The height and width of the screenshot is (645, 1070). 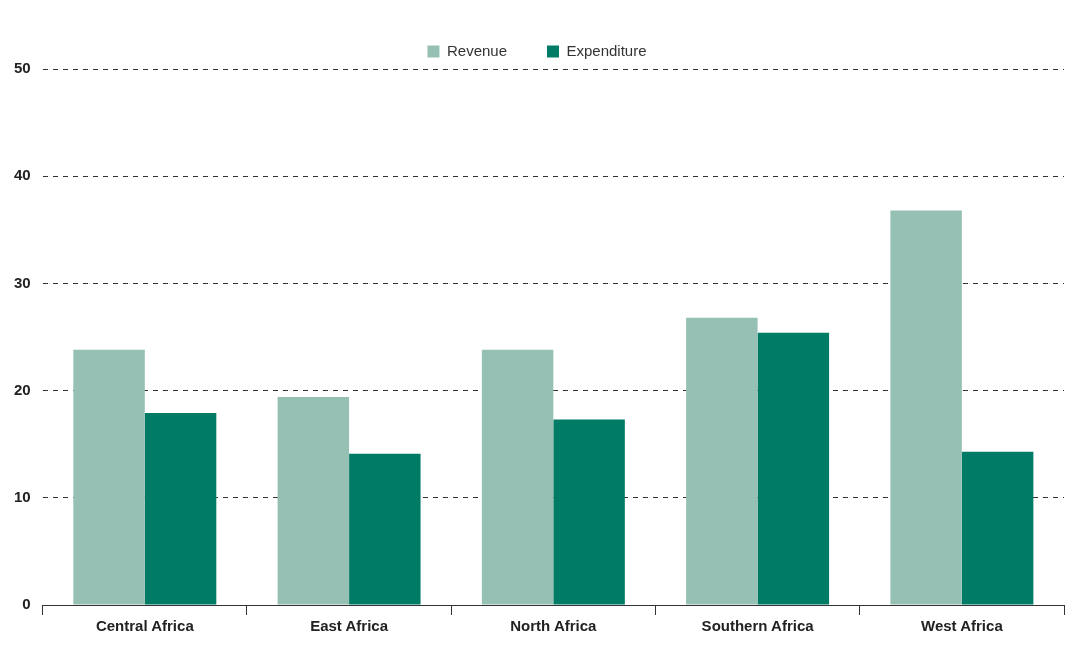 I want to click on y-tick-label: 40, so click(x=22, y=175).